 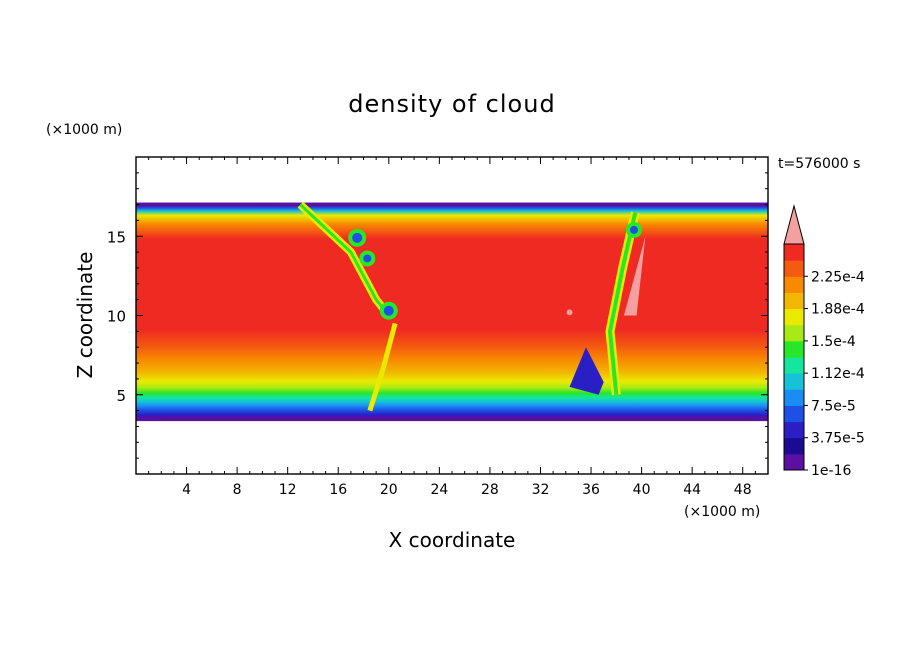 I want to click on x-tick-label: 8, so click(x=237, y=490).